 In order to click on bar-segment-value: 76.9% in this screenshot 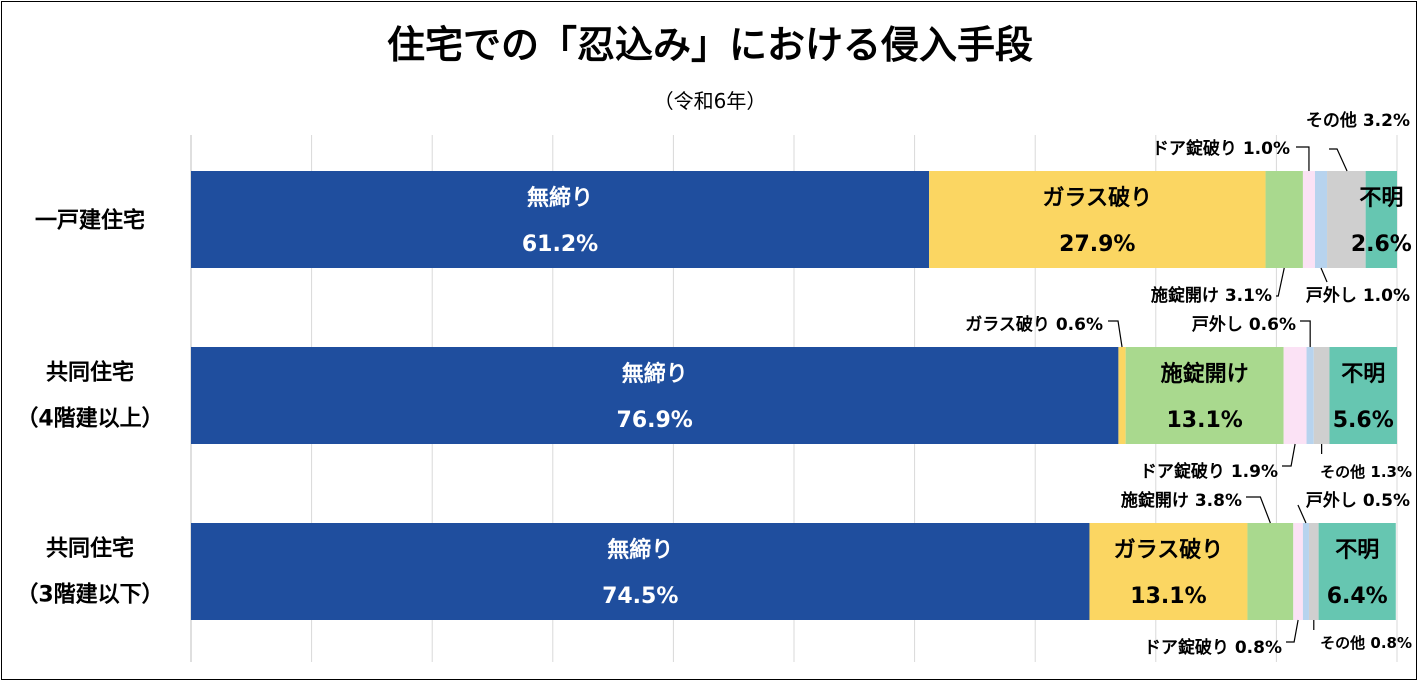, I will do `click(655, 420)`.